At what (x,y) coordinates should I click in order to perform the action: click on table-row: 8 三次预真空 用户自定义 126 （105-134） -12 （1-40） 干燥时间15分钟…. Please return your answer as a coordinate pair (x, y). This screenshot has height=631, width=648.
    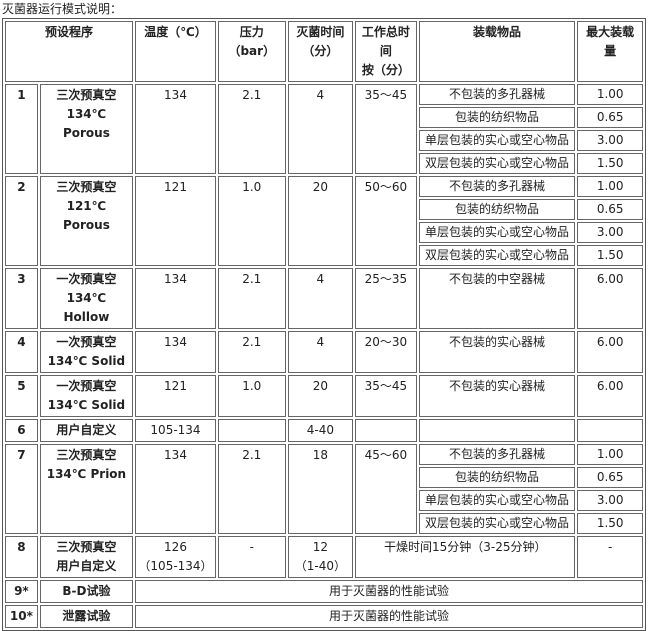
    Looking at the image, I should click on (324, 557).